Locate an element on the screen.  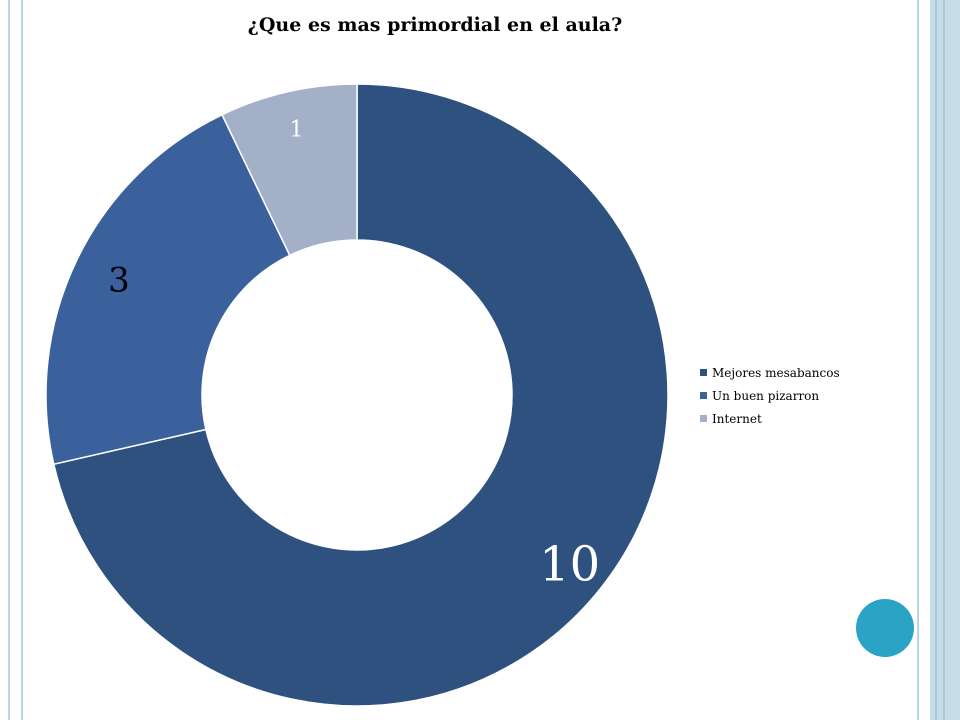
slice-internet is located at coordinates (289, 170).